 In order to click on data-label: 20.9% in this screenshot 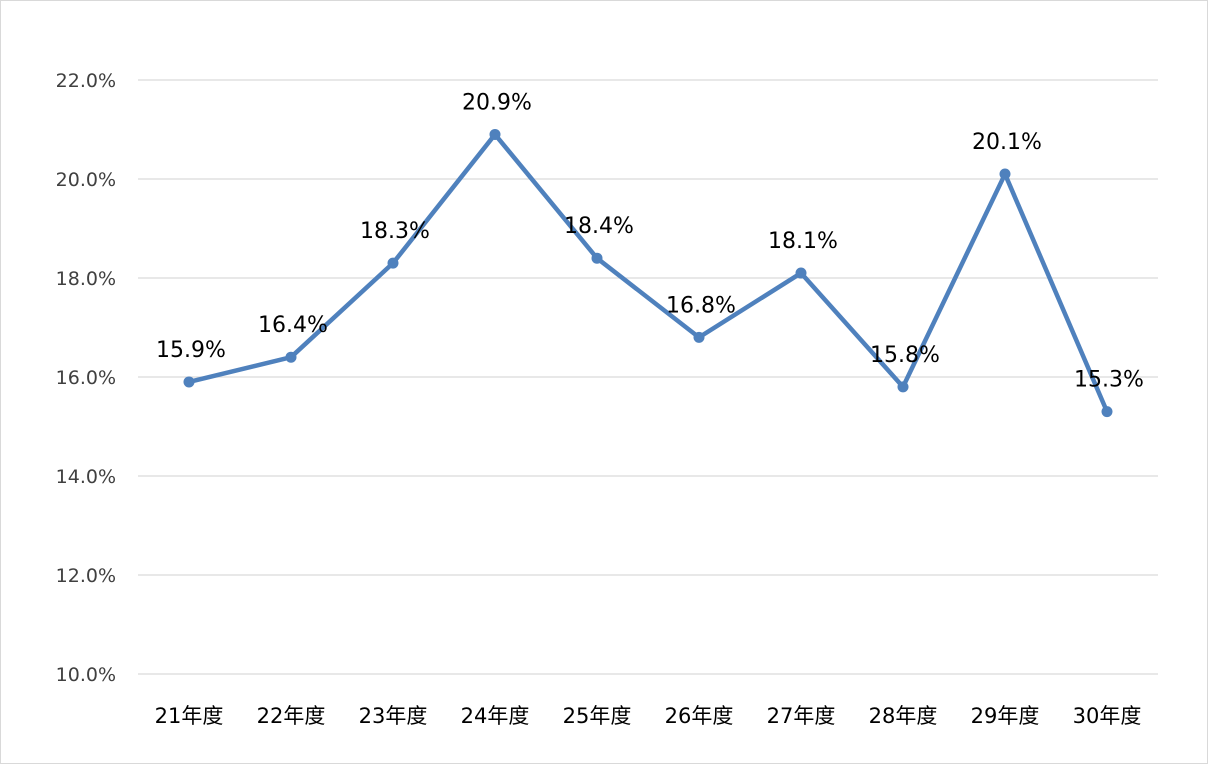, I will do `click(497, 102)`.